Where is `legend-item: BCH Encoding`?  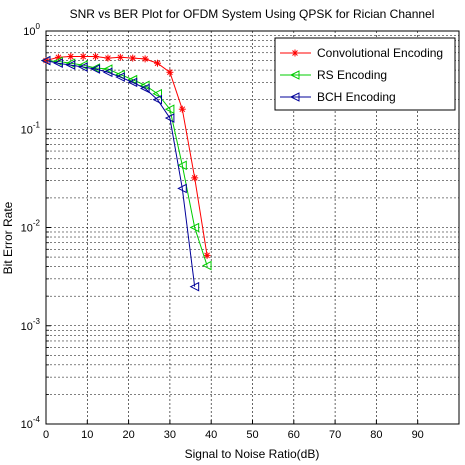 legend-item: BCH Encoding is located at coordinates (338, 97).